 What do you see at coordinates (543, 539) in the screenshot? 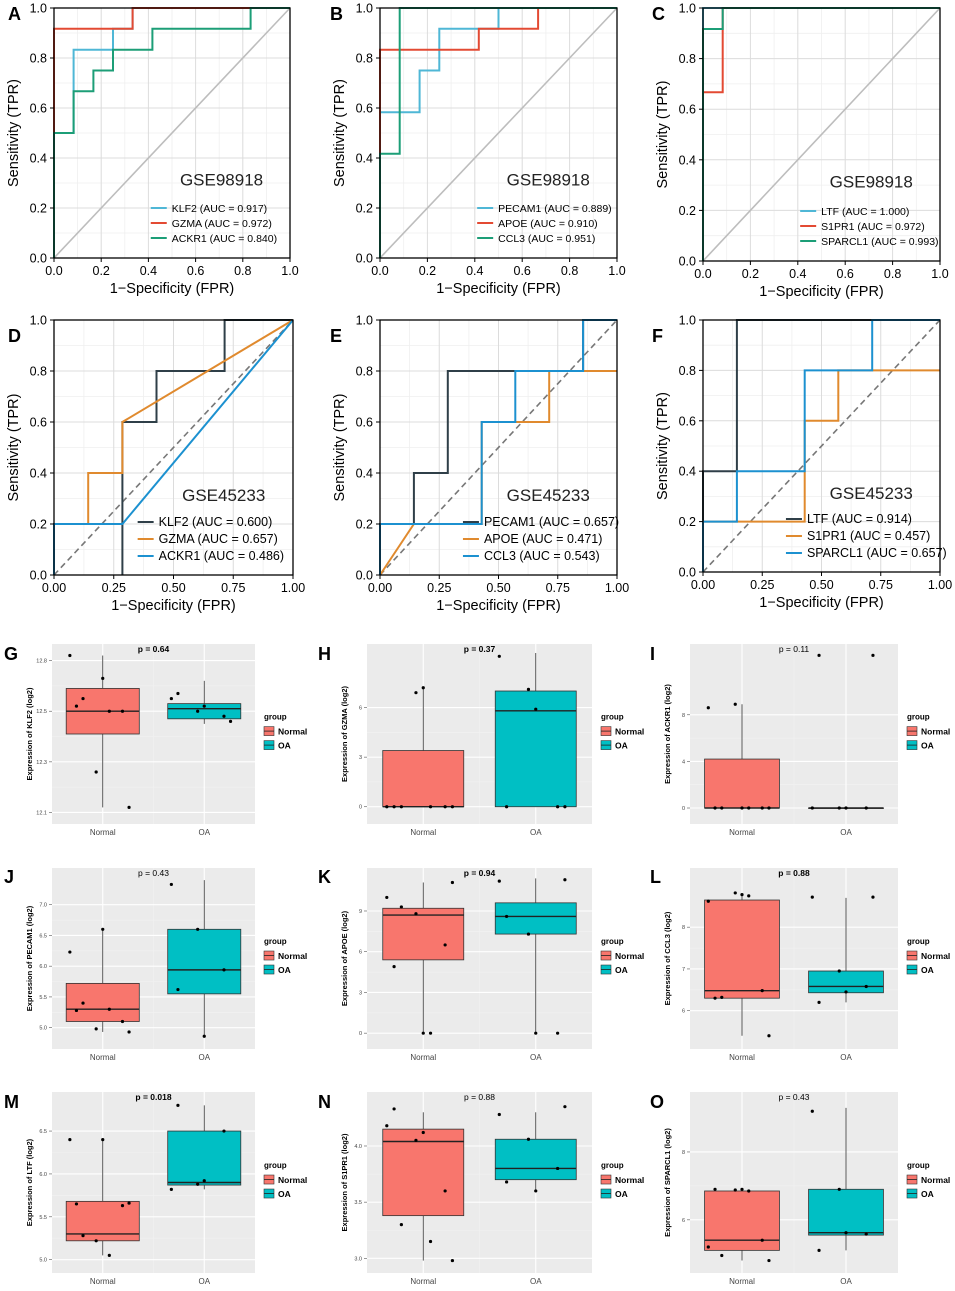
I see `legend-entry: APOE (AUC = 0.471)` at bounding box center [543, 539].